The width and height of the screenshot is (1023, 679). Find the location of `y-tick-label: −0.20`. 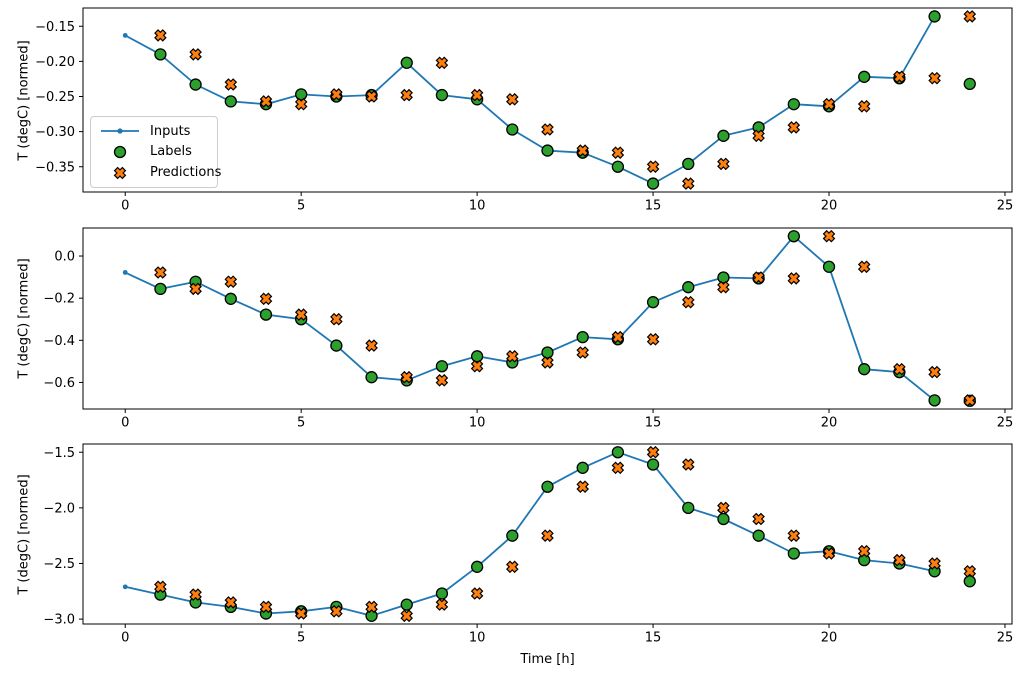

y-tick-label: −0.20 is located at coordinates (55, 62).